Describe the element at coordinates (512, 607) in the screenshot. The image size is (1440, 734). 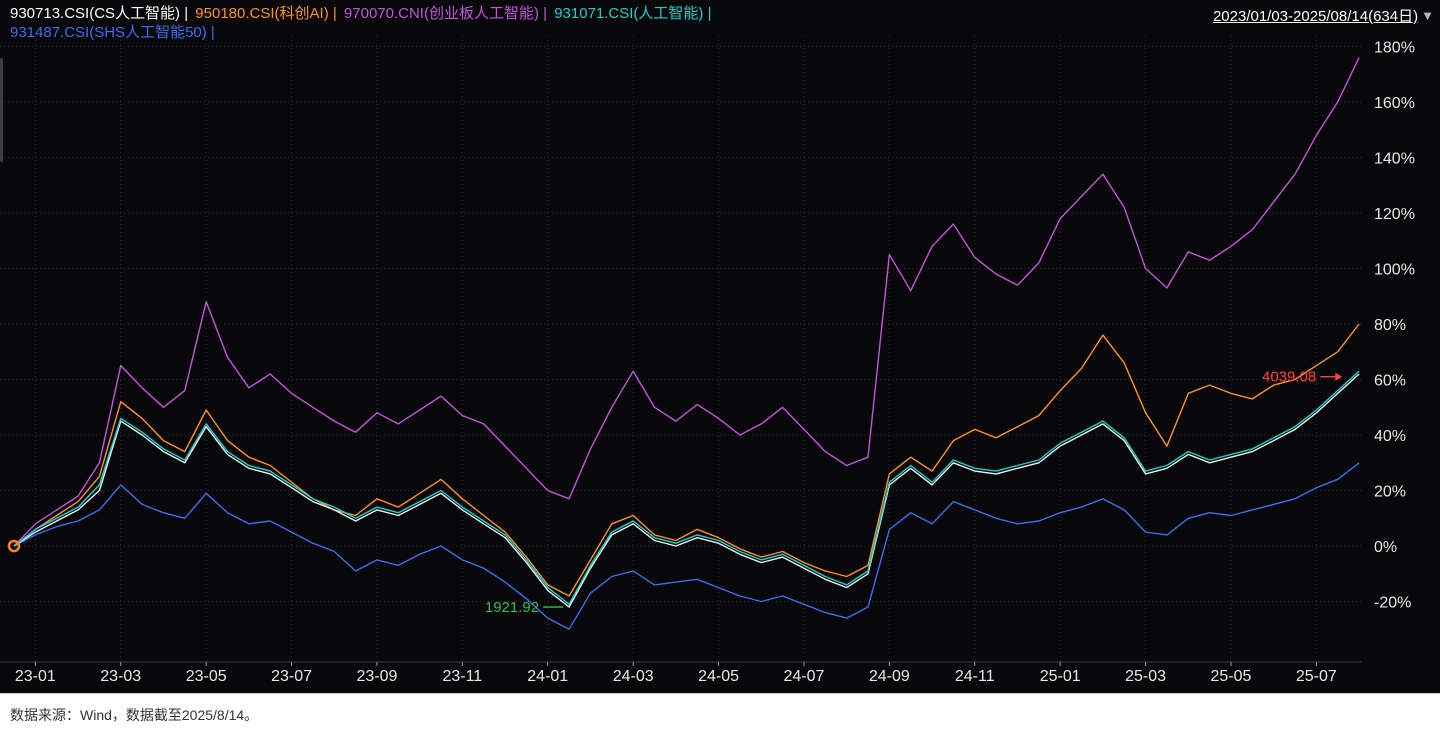
I see `annotation-label: 1921.92` at that location.